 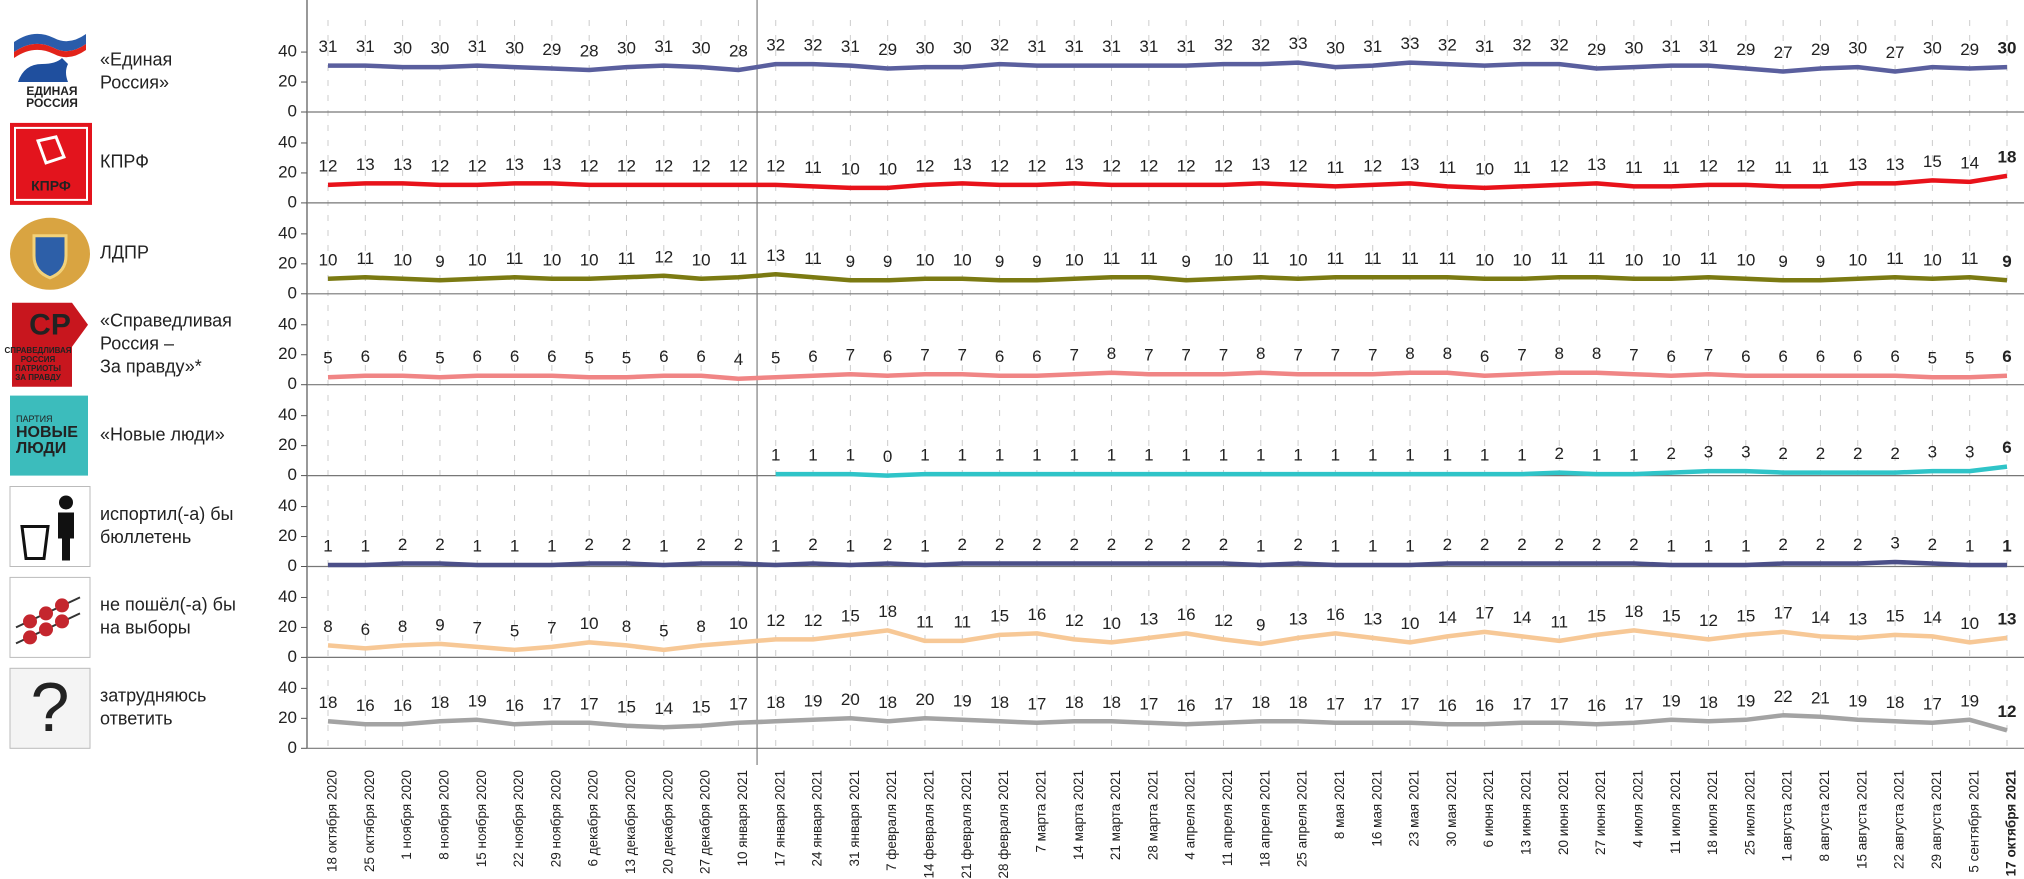 I want to click on x-tick-label: 29 ноября 2020, so click(x=555, y=818).